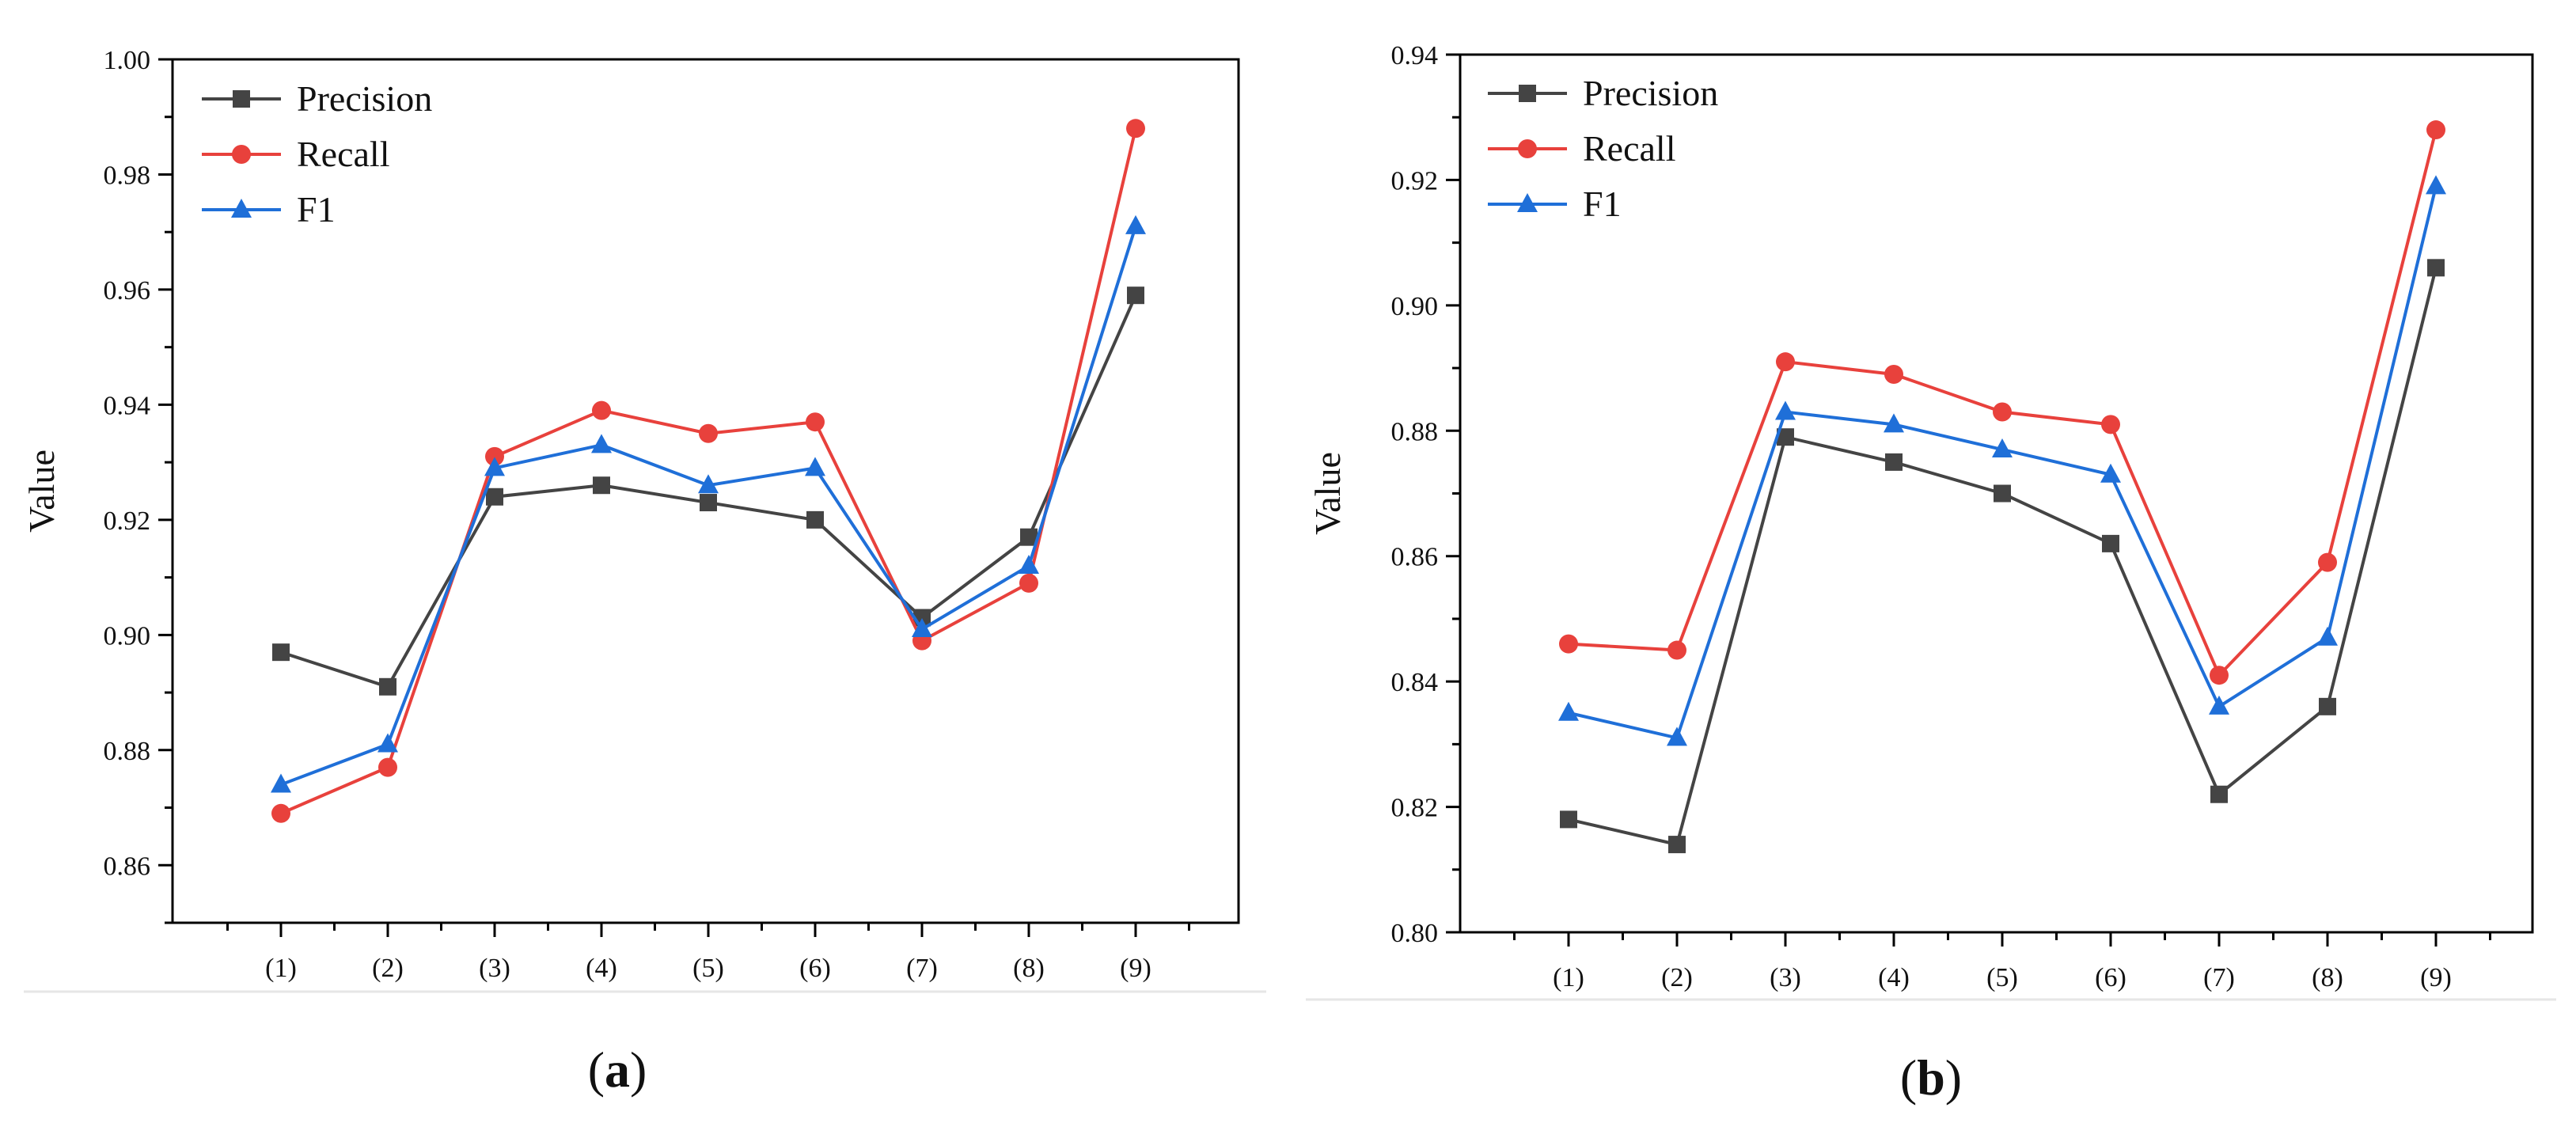  What do you see at coordinates (617, 1070) in the screenshot?
I see `panel-label-a: (a)` at bounding box center [617, 1070].